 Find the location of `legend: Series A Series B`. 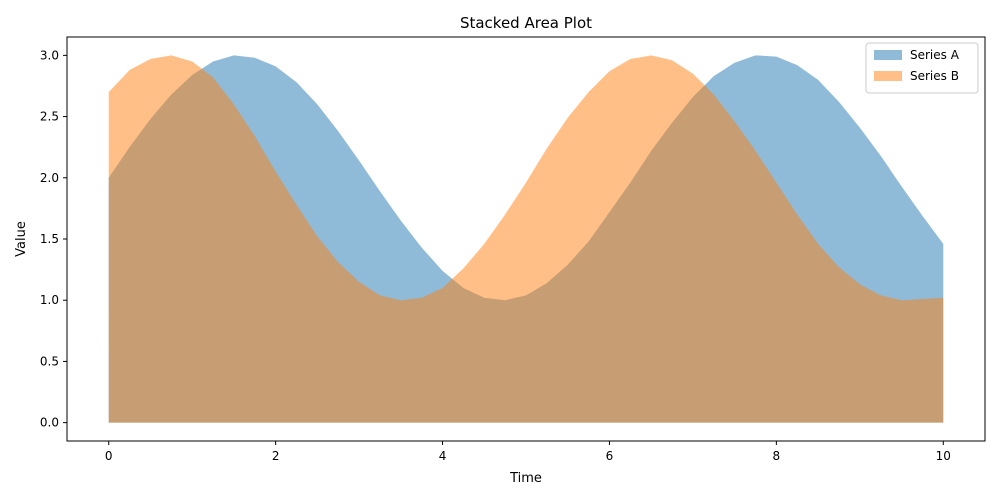

legend: Series A Series B is located at coordinates (922, 68).